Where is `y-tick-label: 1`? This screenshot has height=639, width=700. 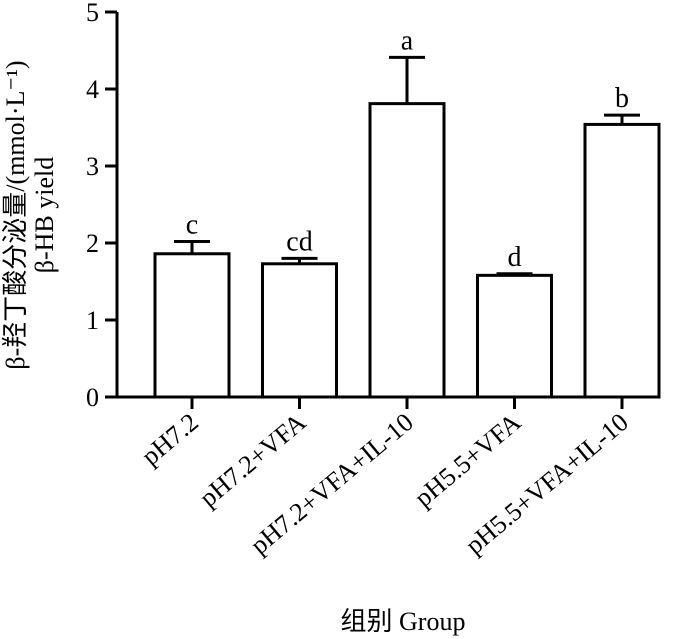 y-tick-label: 1 is located at coordinates (92, 320).